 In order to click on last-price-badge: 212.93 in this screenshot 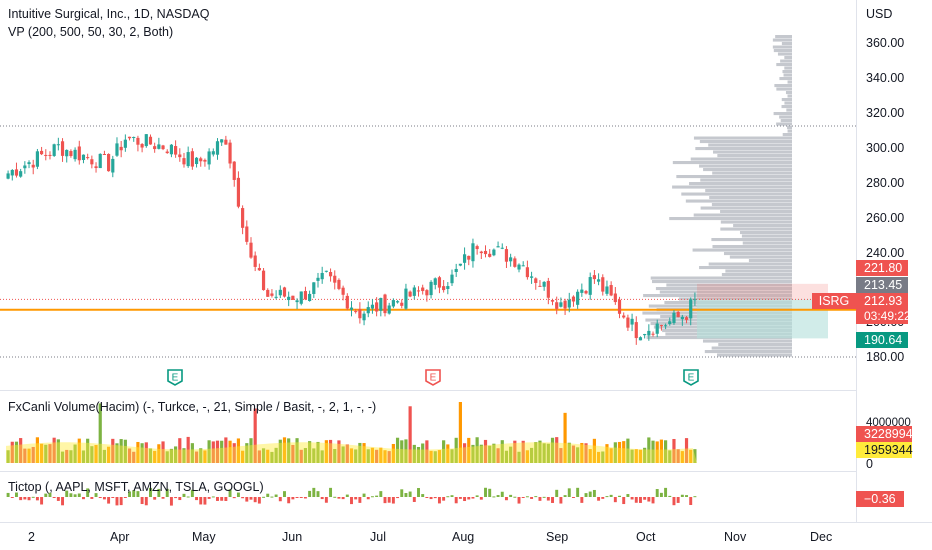, I will do `click(882, 301)`.